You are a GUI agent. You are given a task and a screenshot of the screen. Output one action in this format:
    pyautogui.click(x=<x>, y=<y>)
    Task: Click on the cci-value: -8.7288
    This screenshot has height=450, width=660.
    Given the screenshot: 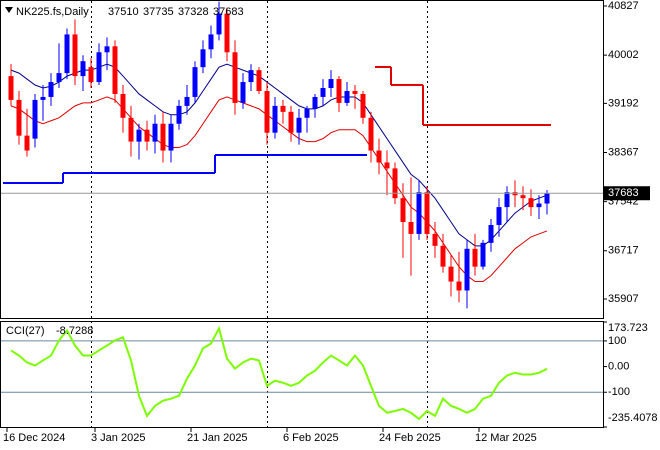 What is the action you would take?
    pyautogui.click(x=74, y=331)
    